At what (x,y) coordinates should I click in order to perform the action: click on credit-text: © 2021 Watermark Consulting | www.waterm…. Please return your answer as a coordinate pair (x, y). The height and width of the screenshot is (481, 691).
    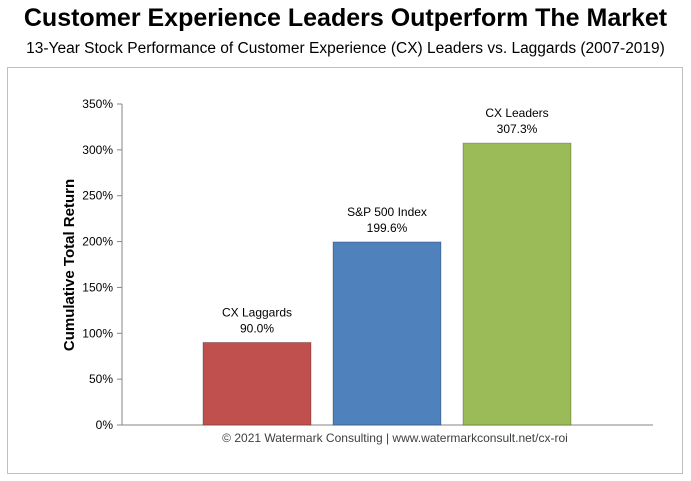
    Looking at the image, I should click on (395, 438).